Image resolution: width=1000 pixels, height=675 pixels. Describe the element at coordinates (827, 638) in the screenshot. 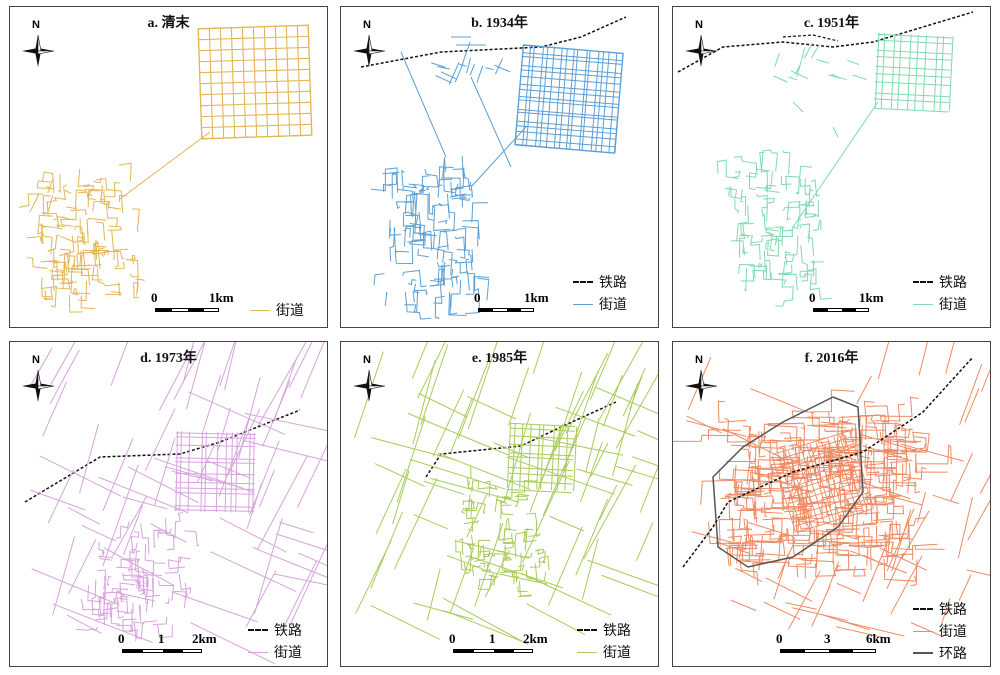

I see `scale-label: 3` at that location.